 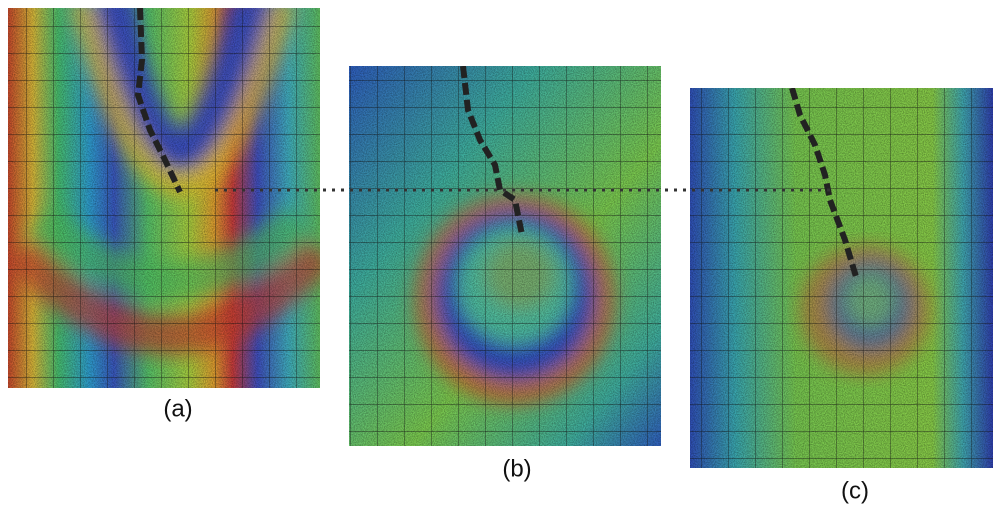 I want to click on panel-label: (c), so click(x=855, y=490).